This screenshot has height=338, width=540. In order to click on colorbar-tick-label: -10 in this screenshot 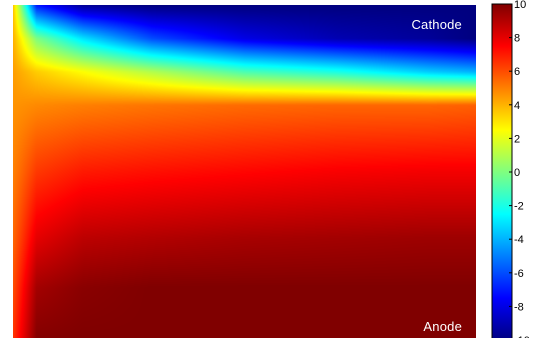, I will do `click(522, 336)`.